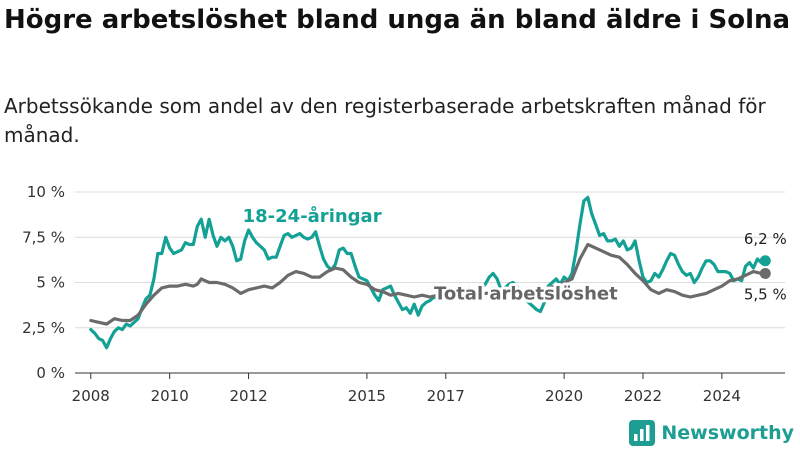 The image size is (800, 450). I want to click on y-tick-label: 2,5 %, so click(43, 328).